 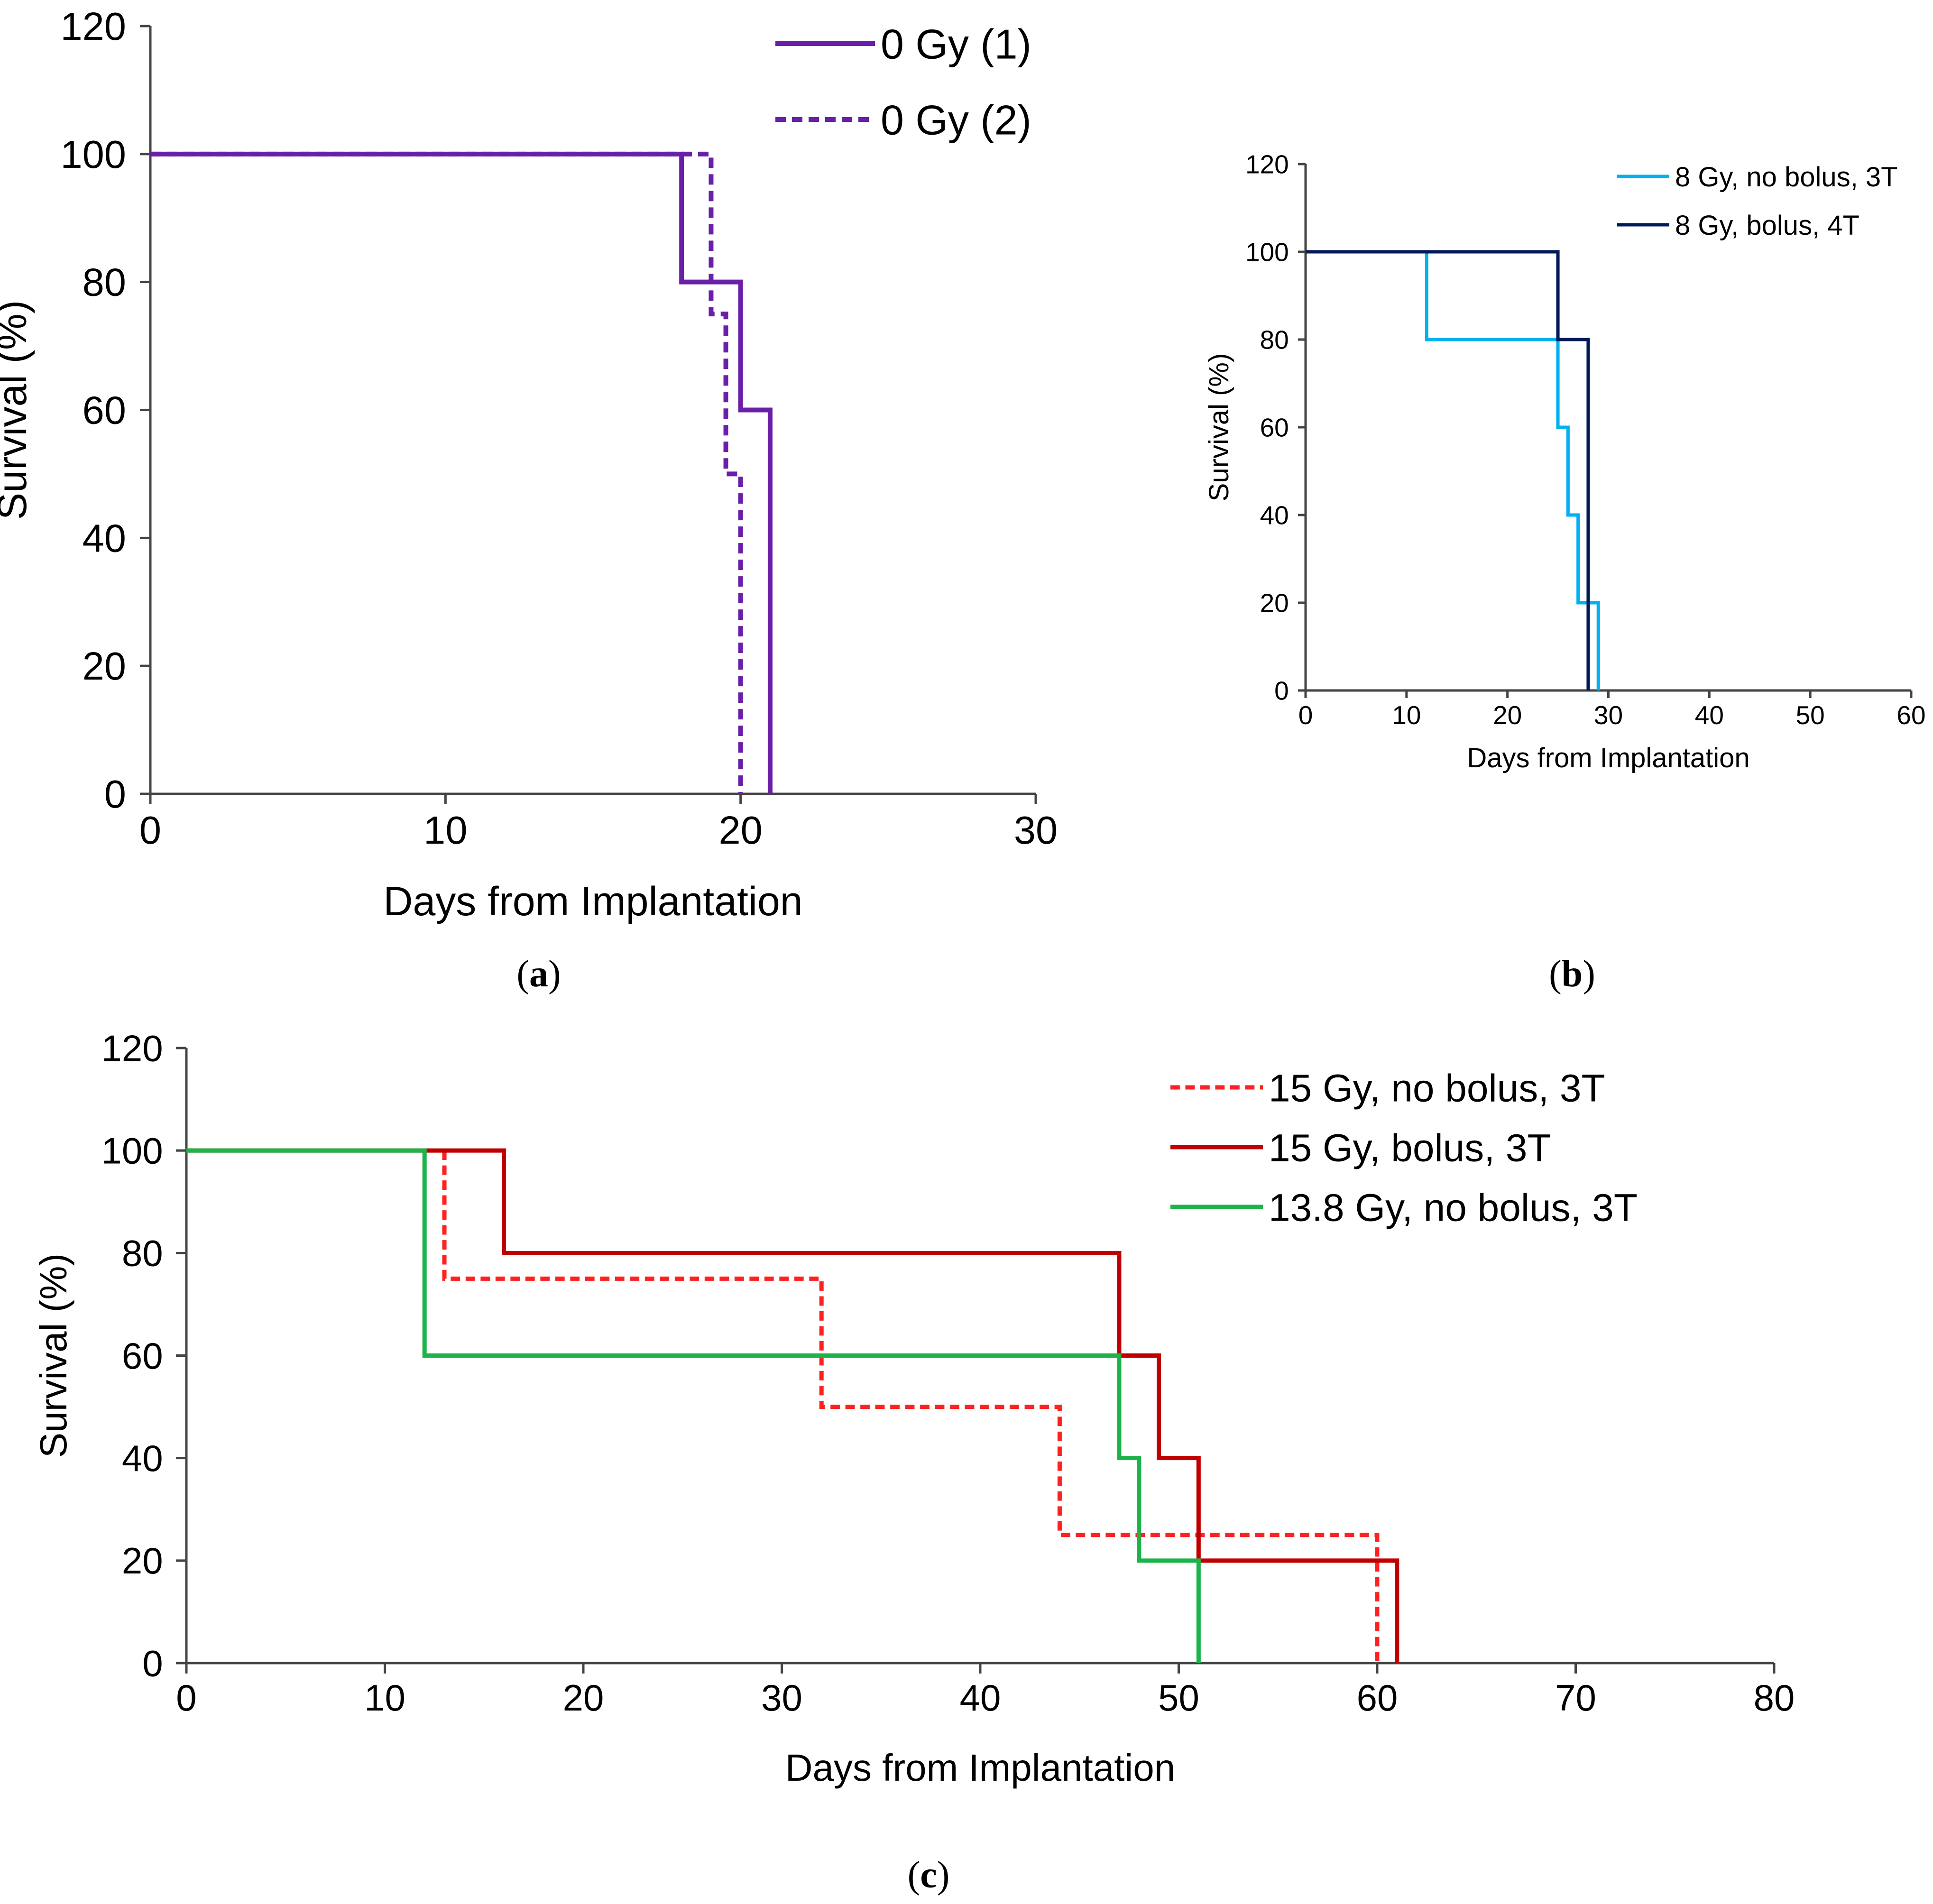 I want to click on x-tick-label: 80, so click(x=1774, y=1698).